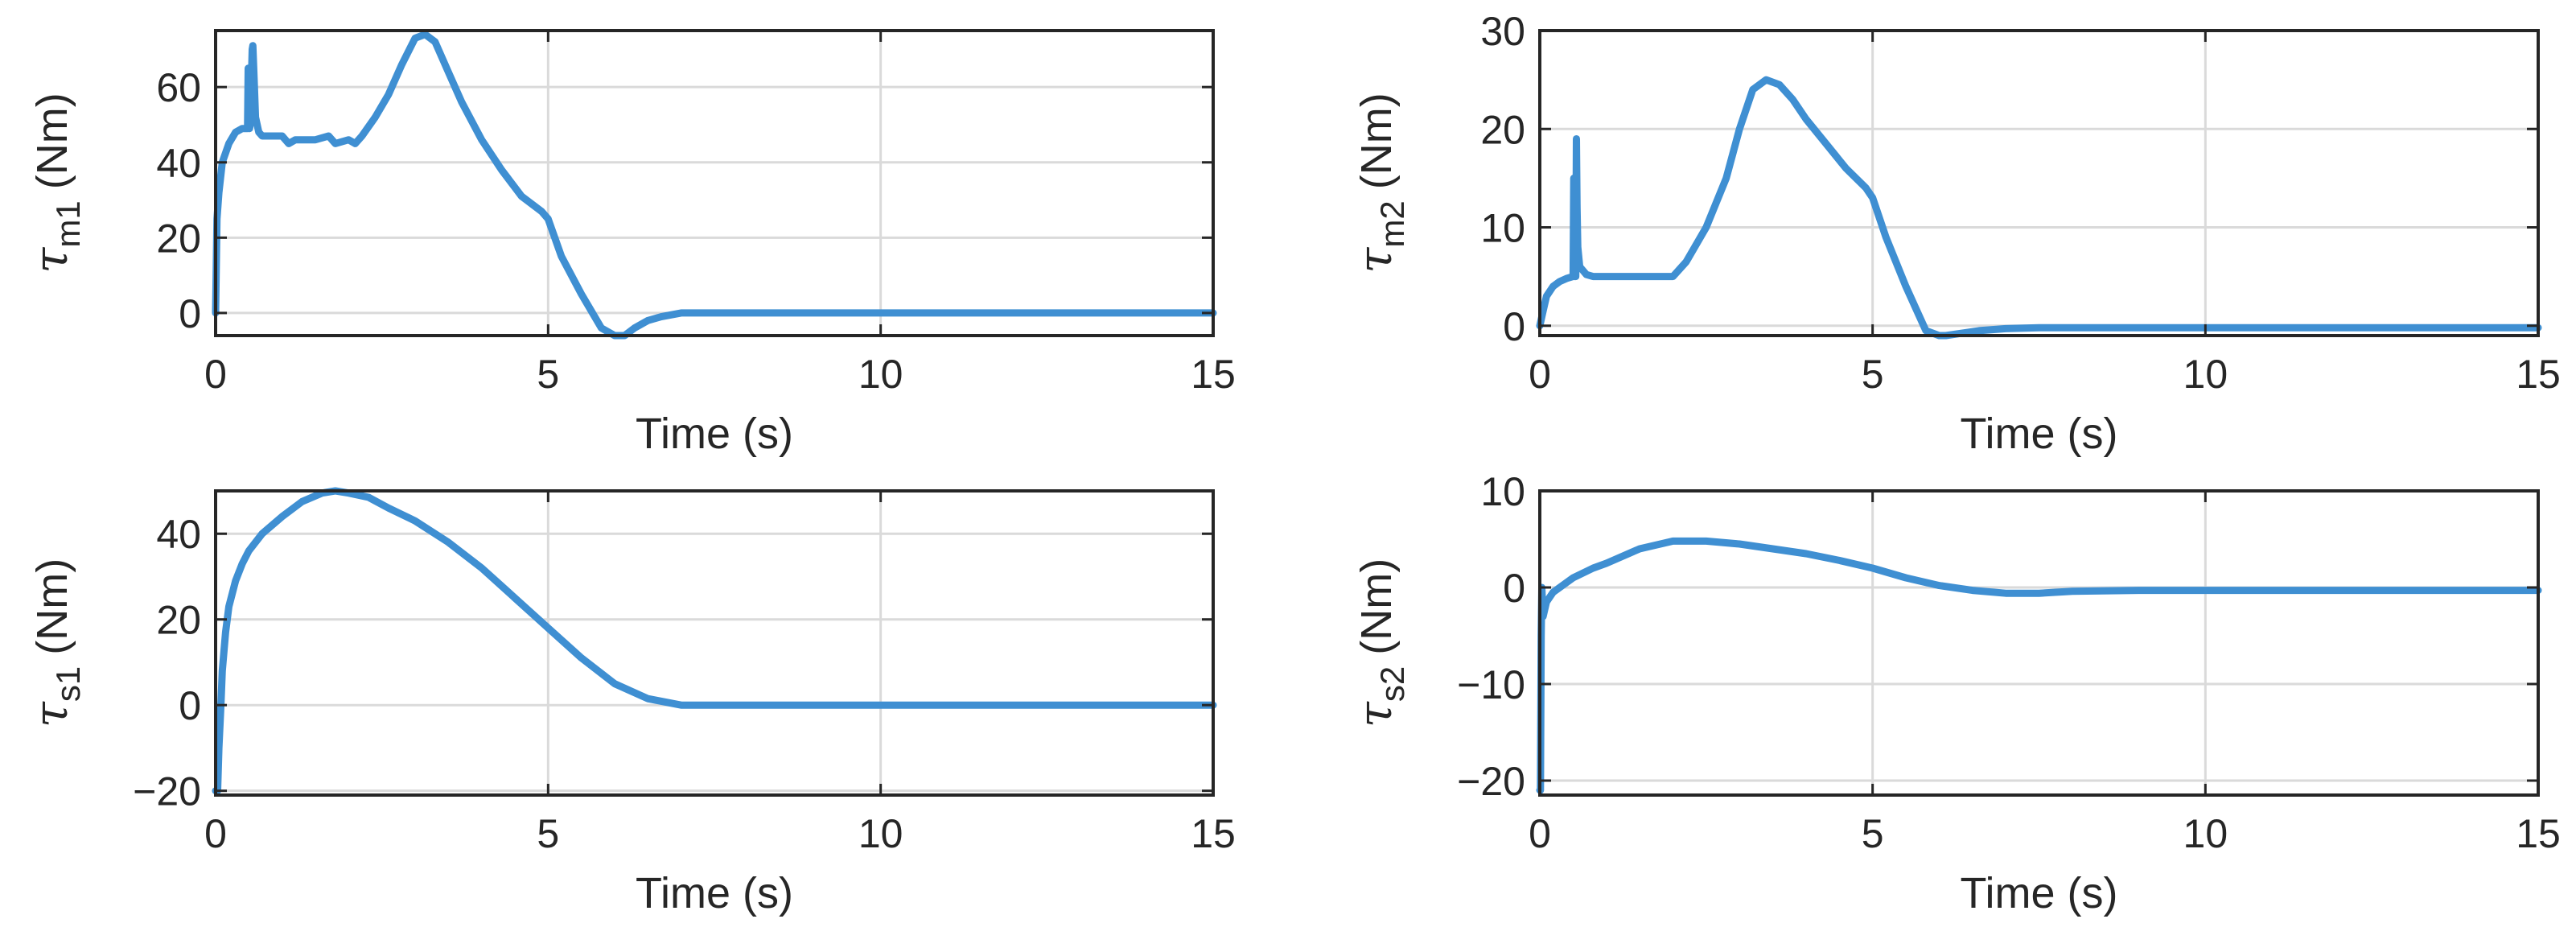  What do you see at coordinates (68, 223) in the screenshot?
I see `y-axis-label-subscript: m1` at bounding box center [68, 223].